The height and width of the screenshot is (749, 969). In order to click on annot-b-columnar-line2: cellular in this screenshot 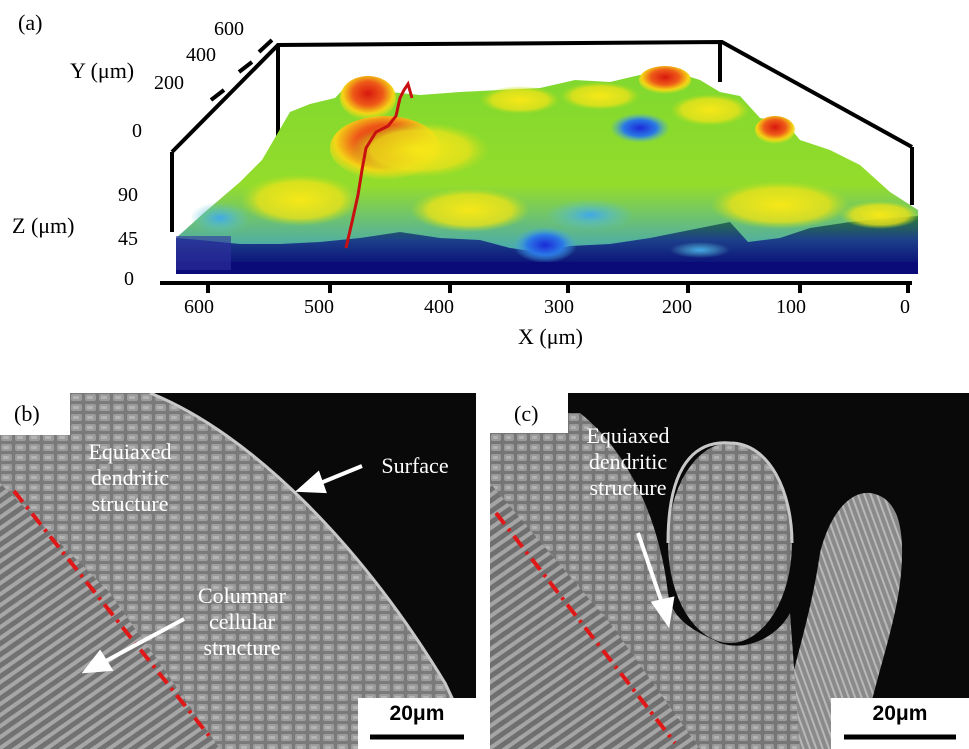, I will do `click(242, 621)`.